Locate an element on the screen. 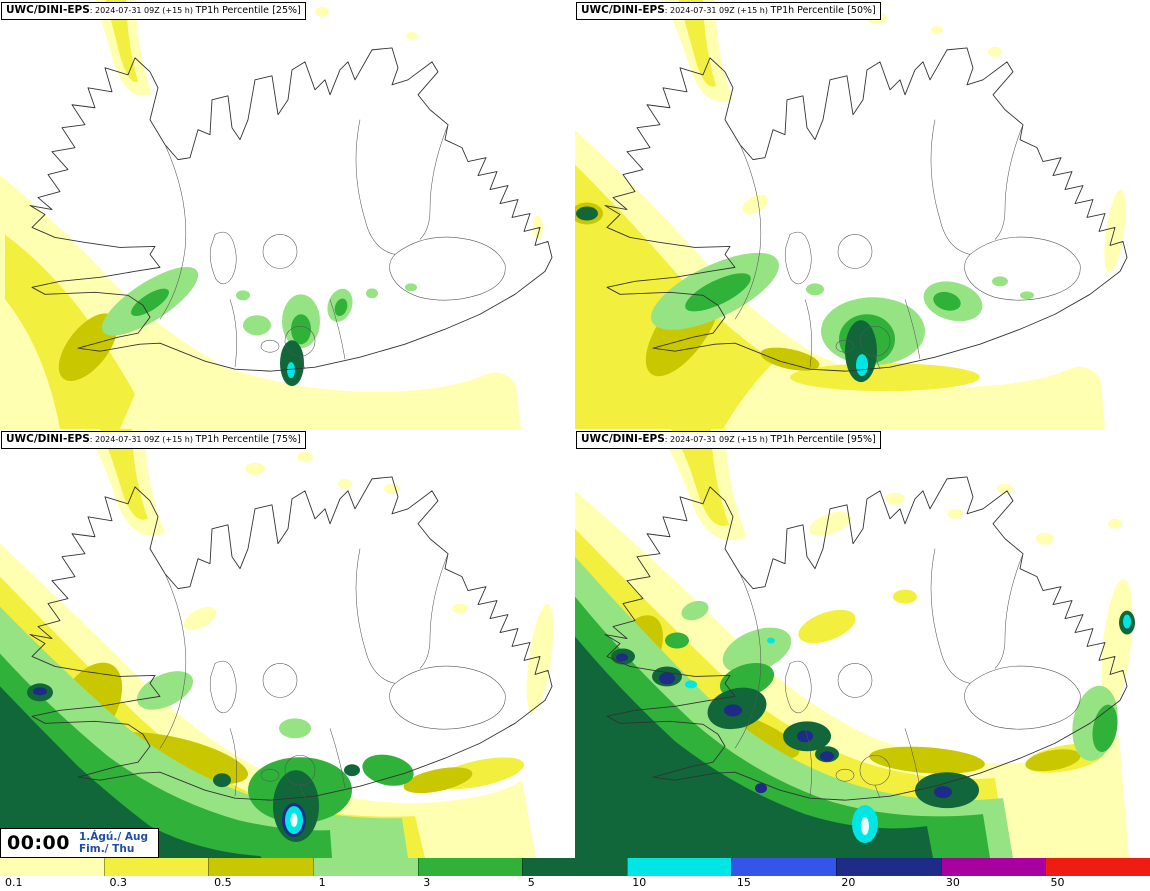 Image resolution: width=1150 pixels, height=891 pixels. colorbar-tick: 50 is located at coordinates (1057, 882).